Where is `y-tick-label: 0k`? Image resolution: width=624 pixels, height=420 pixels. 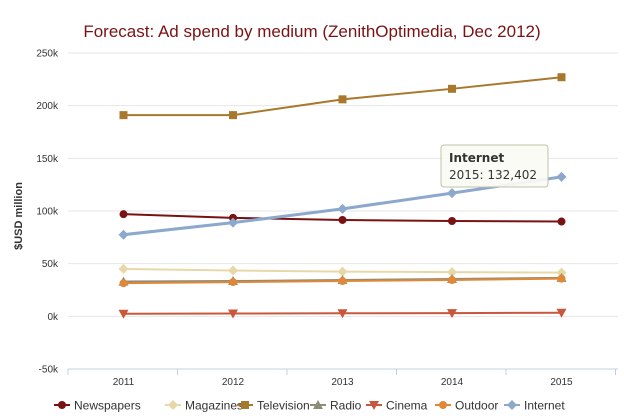
y-tick-label: 0k is located at coordinates (53, 317).